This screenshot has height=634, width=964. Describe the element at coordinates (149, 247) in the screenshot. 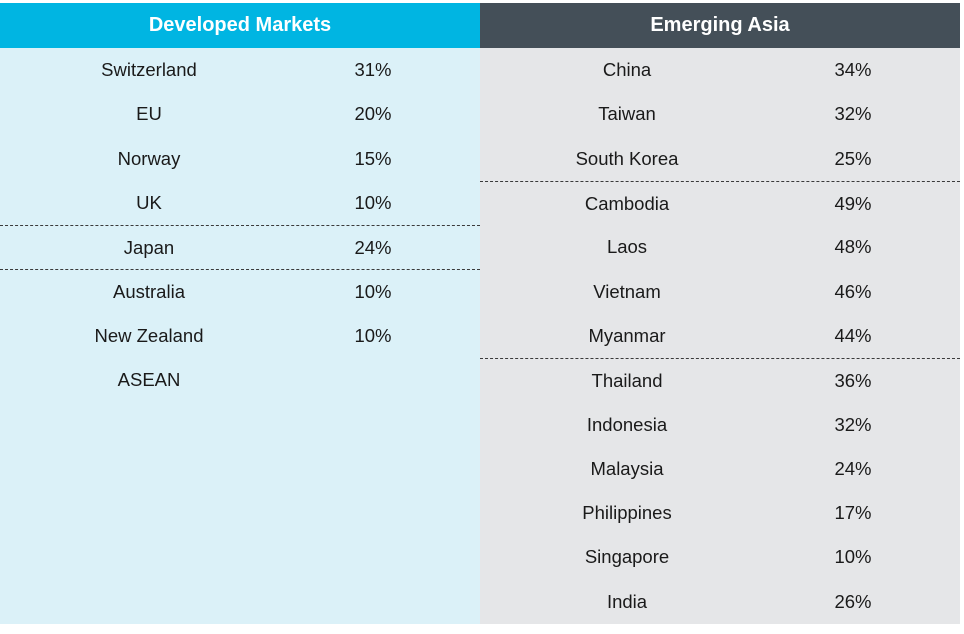

I see `country-name: Japan` at that location.